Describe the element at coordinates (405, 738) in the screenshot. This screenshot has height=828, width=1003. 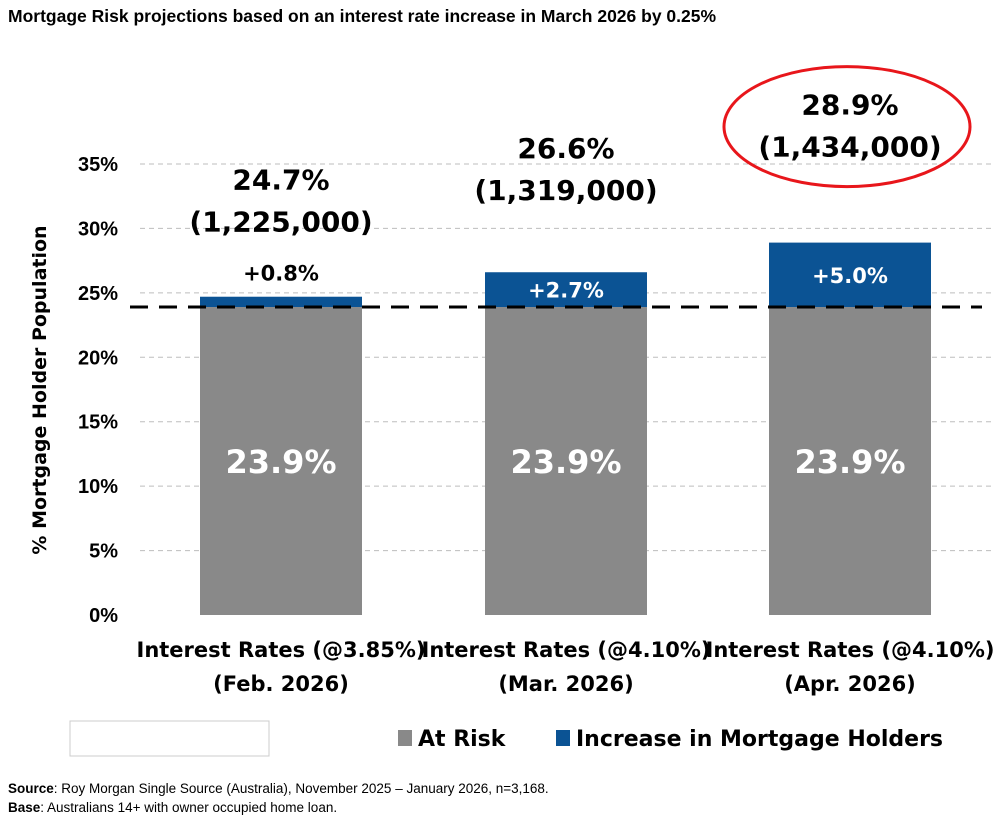
I see `legend-swatch-at-risk` at that location.